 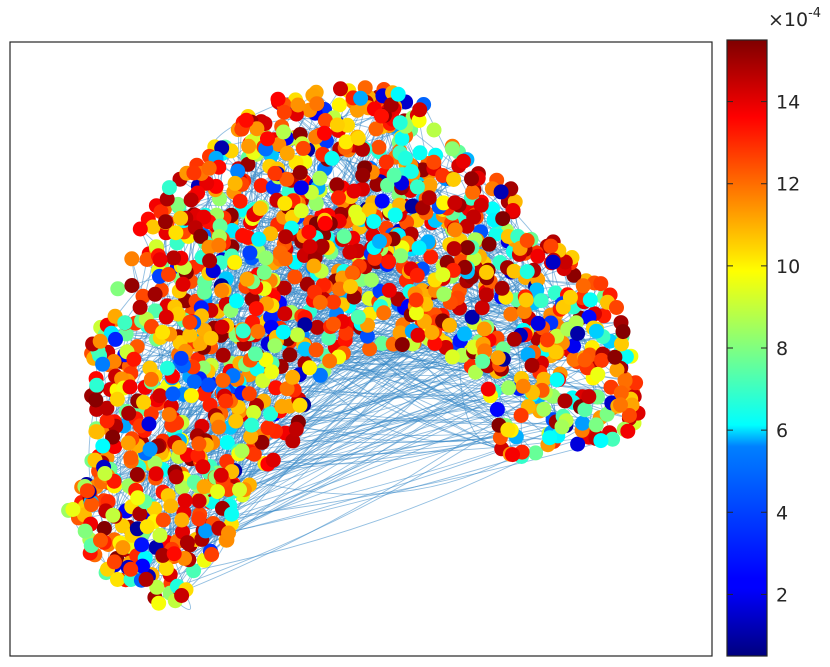 I want to click on colorbar-tick-label: 10, so click(x=788, y=267).